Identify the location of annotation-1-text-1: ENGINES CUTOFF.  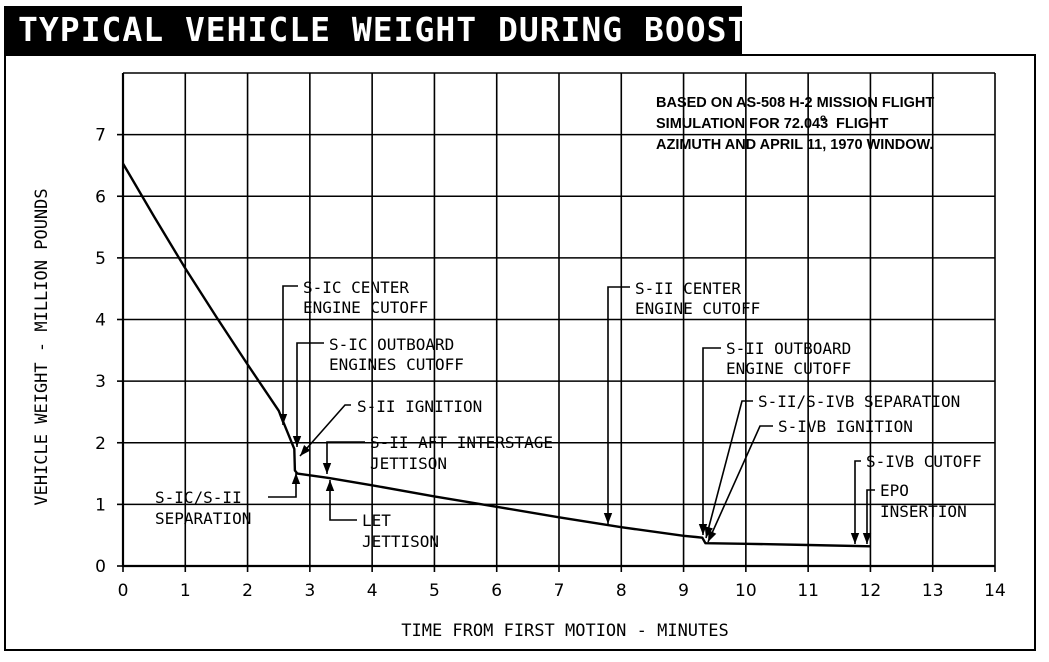
(396, 364).